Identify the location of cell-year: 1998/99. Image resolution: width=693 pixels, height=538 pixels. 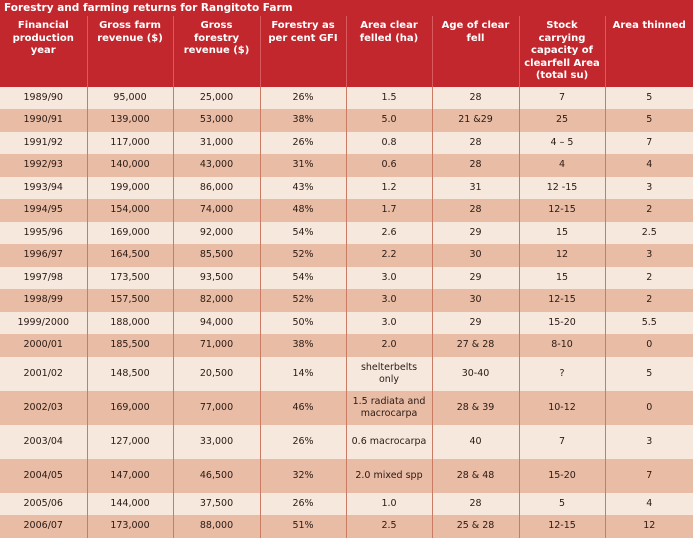
(43, 300).